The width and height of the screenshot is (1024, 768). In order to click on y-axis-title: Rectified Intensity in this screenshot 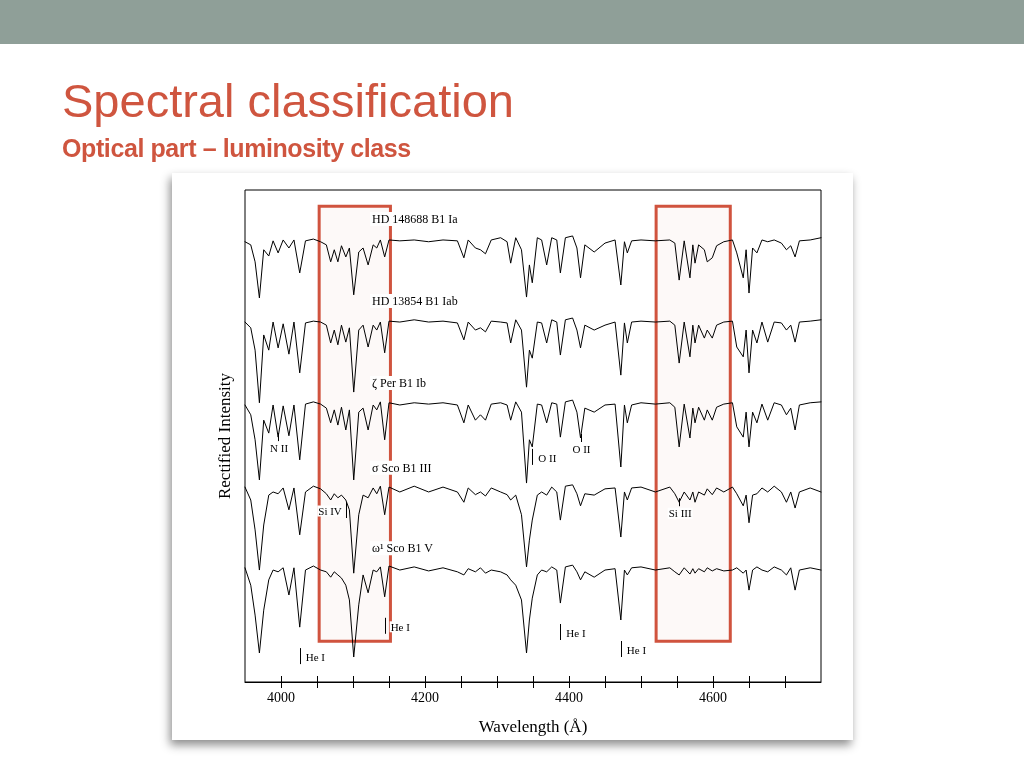, I will do `click(224, 436)`.